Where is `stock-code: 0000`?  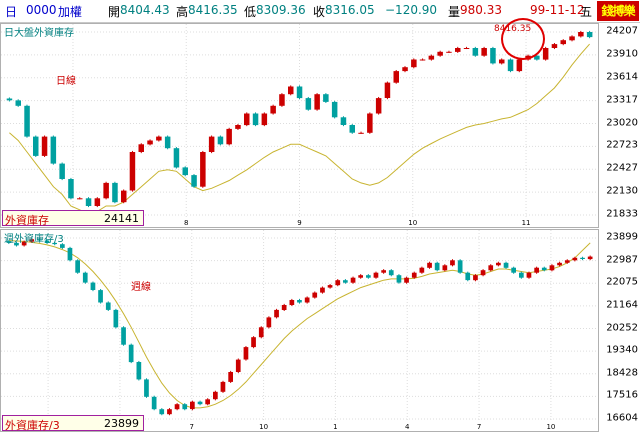 stock-code: 0000 is located at coordinates (41, 10).